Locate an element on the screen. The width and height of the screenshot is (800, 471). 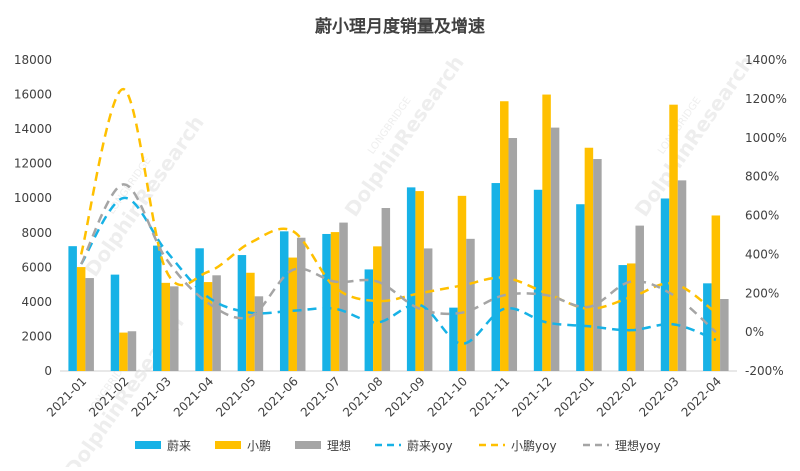
y-tick-label: 10000 is located at coordinates (33, 198).